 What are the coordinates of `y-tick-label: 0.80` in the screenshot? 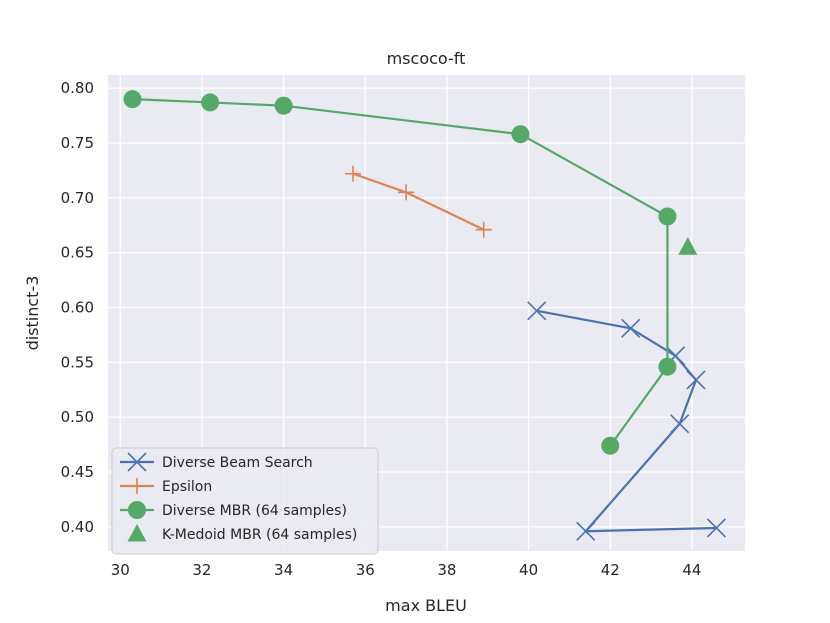 It's located at (77, 88).